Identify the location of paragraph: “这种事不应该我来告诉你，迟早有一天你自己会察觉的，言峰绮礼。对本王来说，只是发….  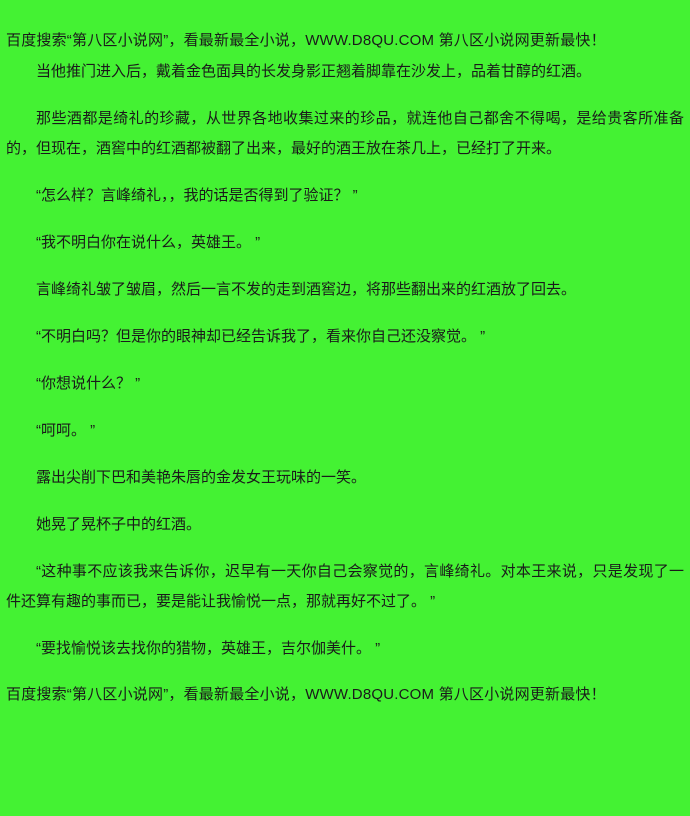
(345, 586).